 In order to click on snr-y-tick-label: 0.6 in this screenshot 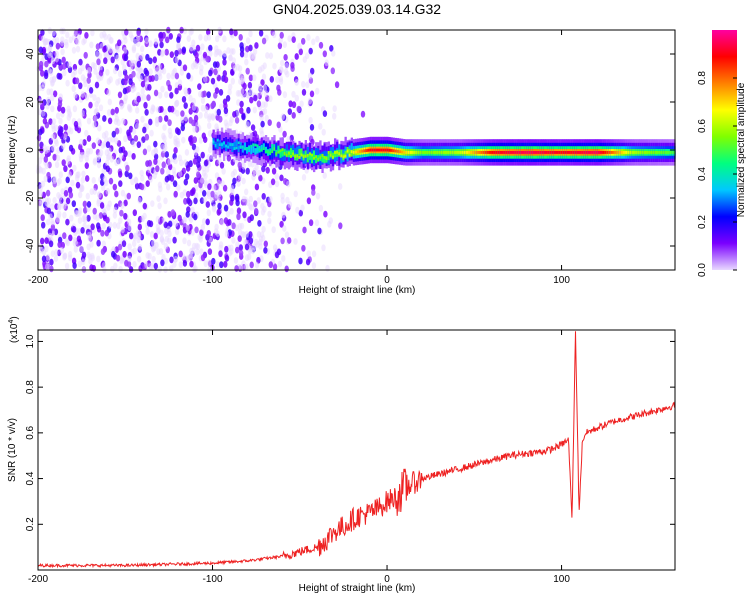, I will do `click(30, 432)`.